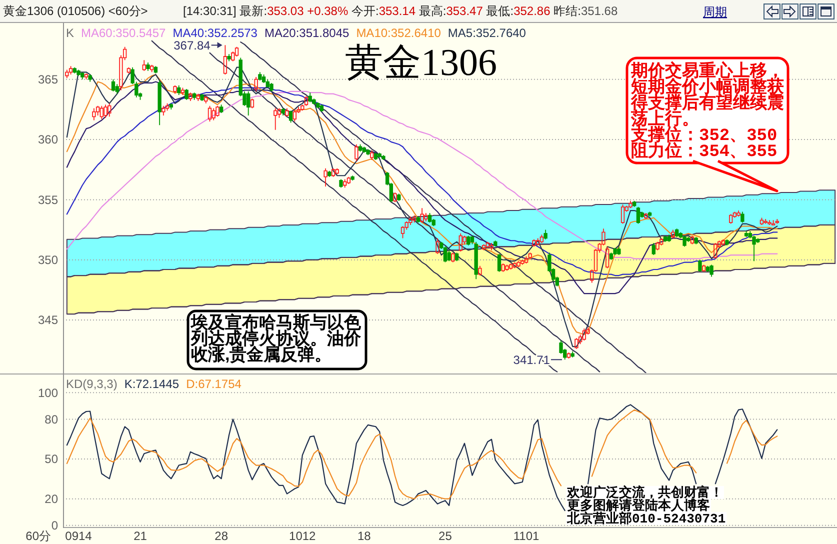 The width and height of the screenshot is (837, 544). I want to click on y-tick-label: 355, so click(48, 199).